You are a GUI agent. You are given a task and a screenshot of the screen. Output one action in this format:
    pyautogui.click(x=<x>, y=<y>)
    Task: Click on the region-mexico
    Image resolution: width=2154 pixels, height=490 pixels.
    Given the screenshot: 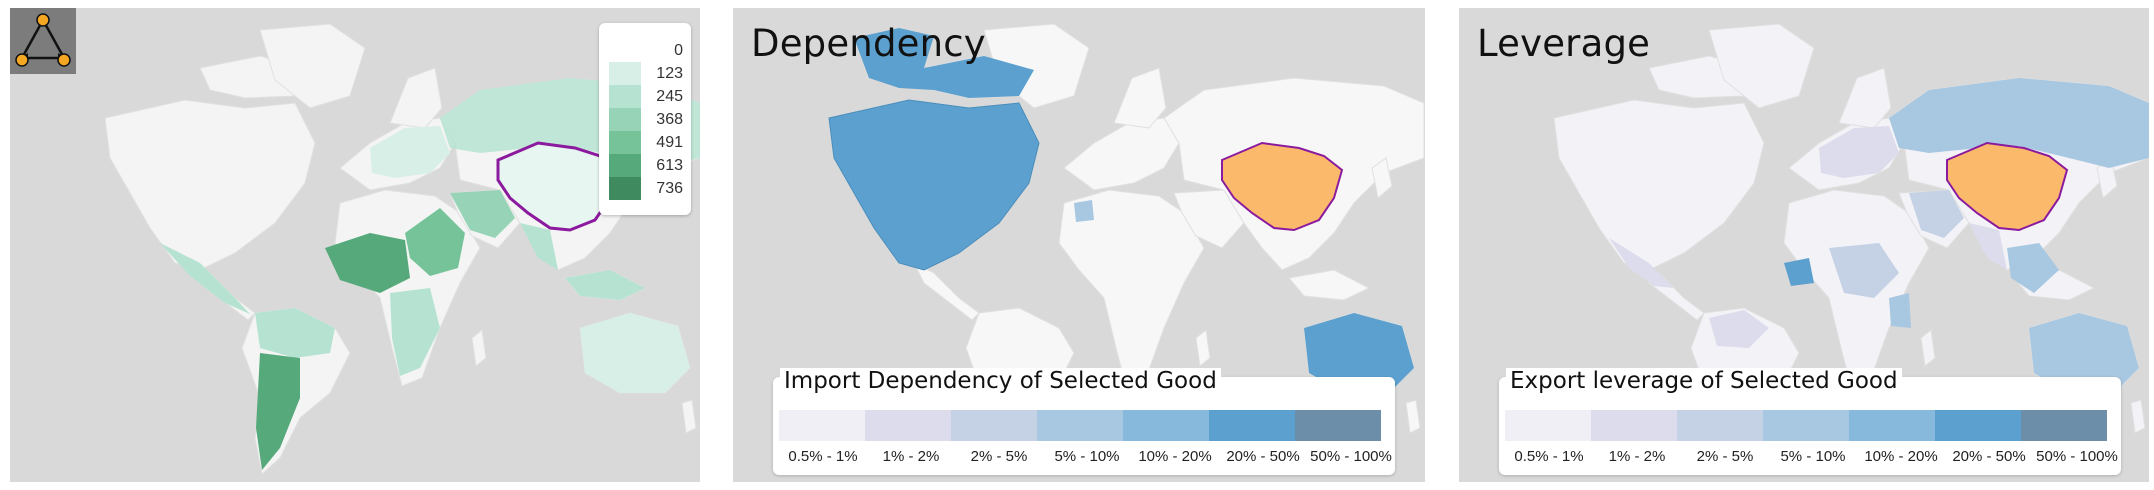 What is the action you would take?
    pyautogui.click(x=1641, y=263)
    